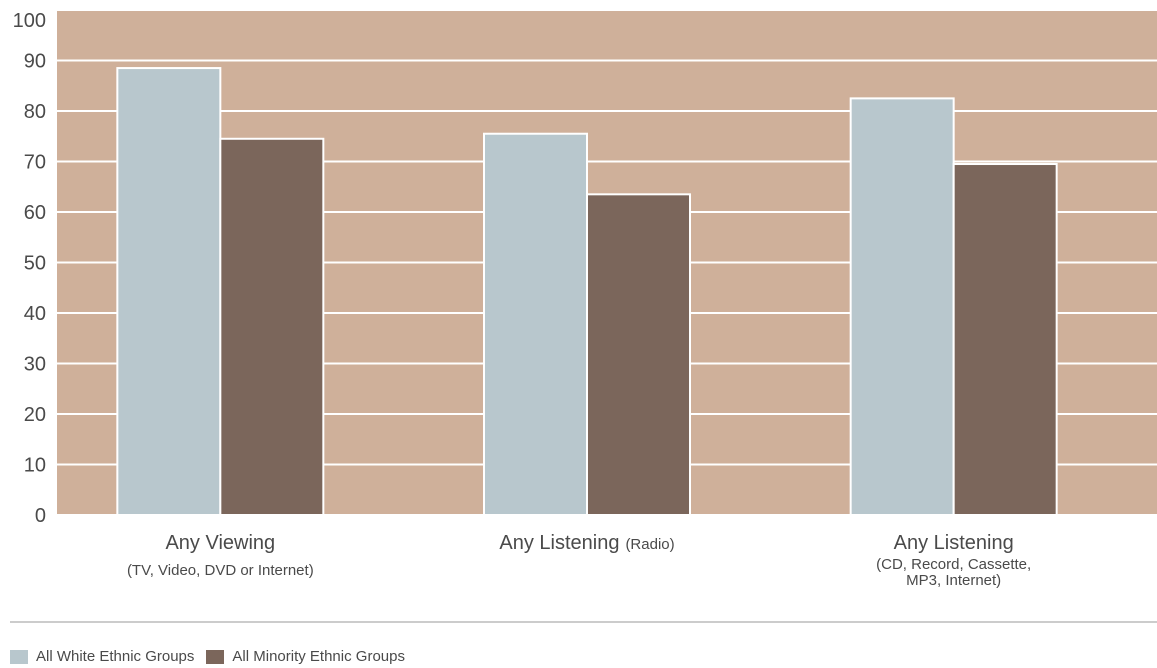 The height and width of the screenshot is (668, 1157). I want to click on y-axis-ticks: 0 10 20 30 40 50 60 70 80 90 100, so click(29, 268).